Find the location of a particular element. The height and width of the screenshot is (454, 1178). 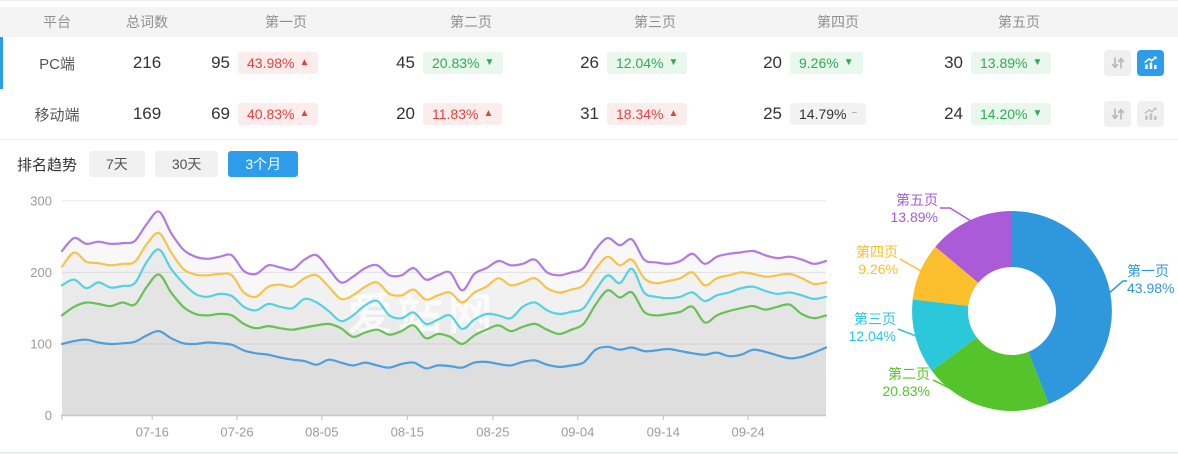

donut-slice-第二页 is located at coordinates (990, 374).